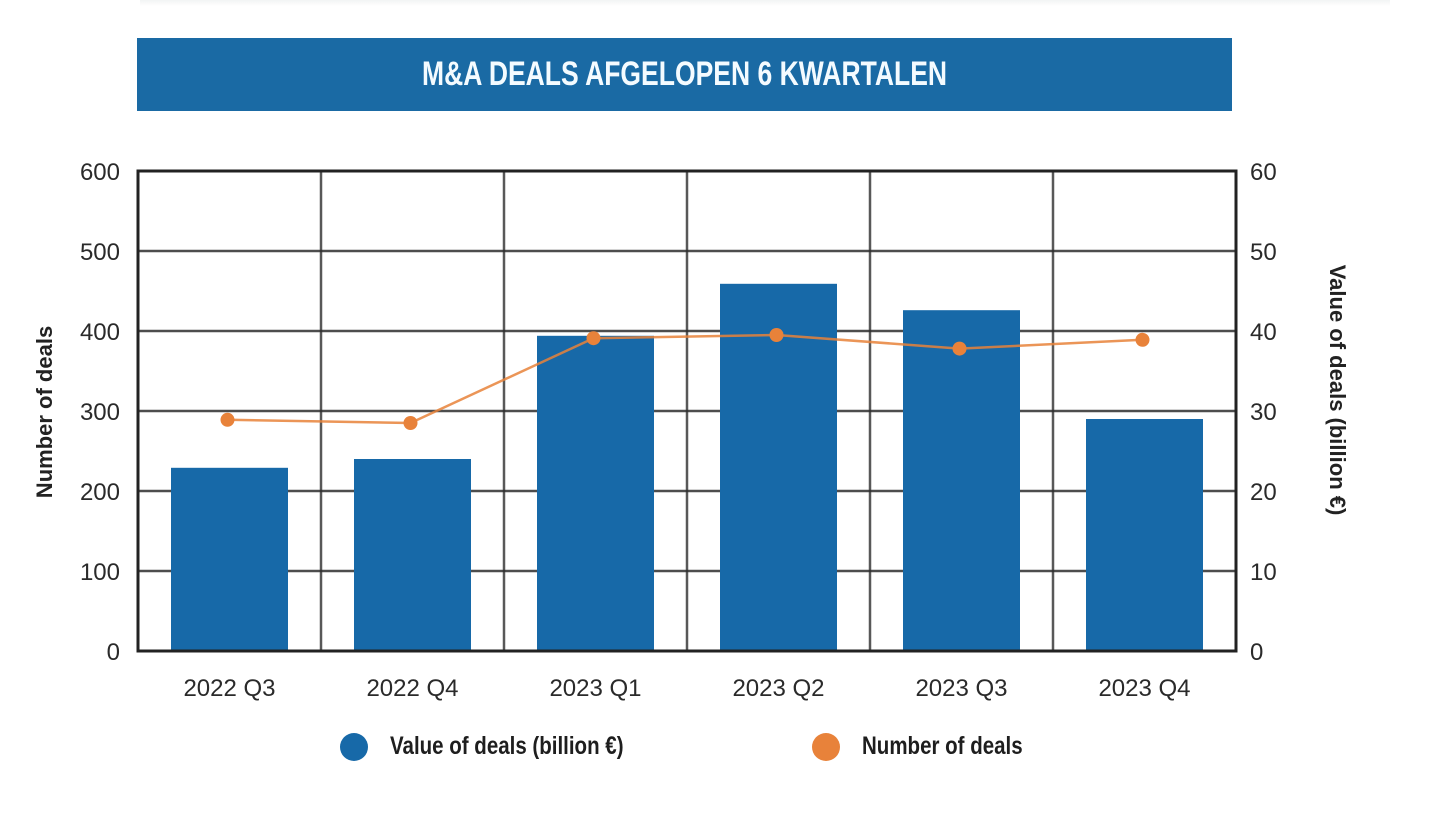 This screenshot has width=1440, height=819. I want to click on left-axis-title: Number of deals, so click(44, 412).